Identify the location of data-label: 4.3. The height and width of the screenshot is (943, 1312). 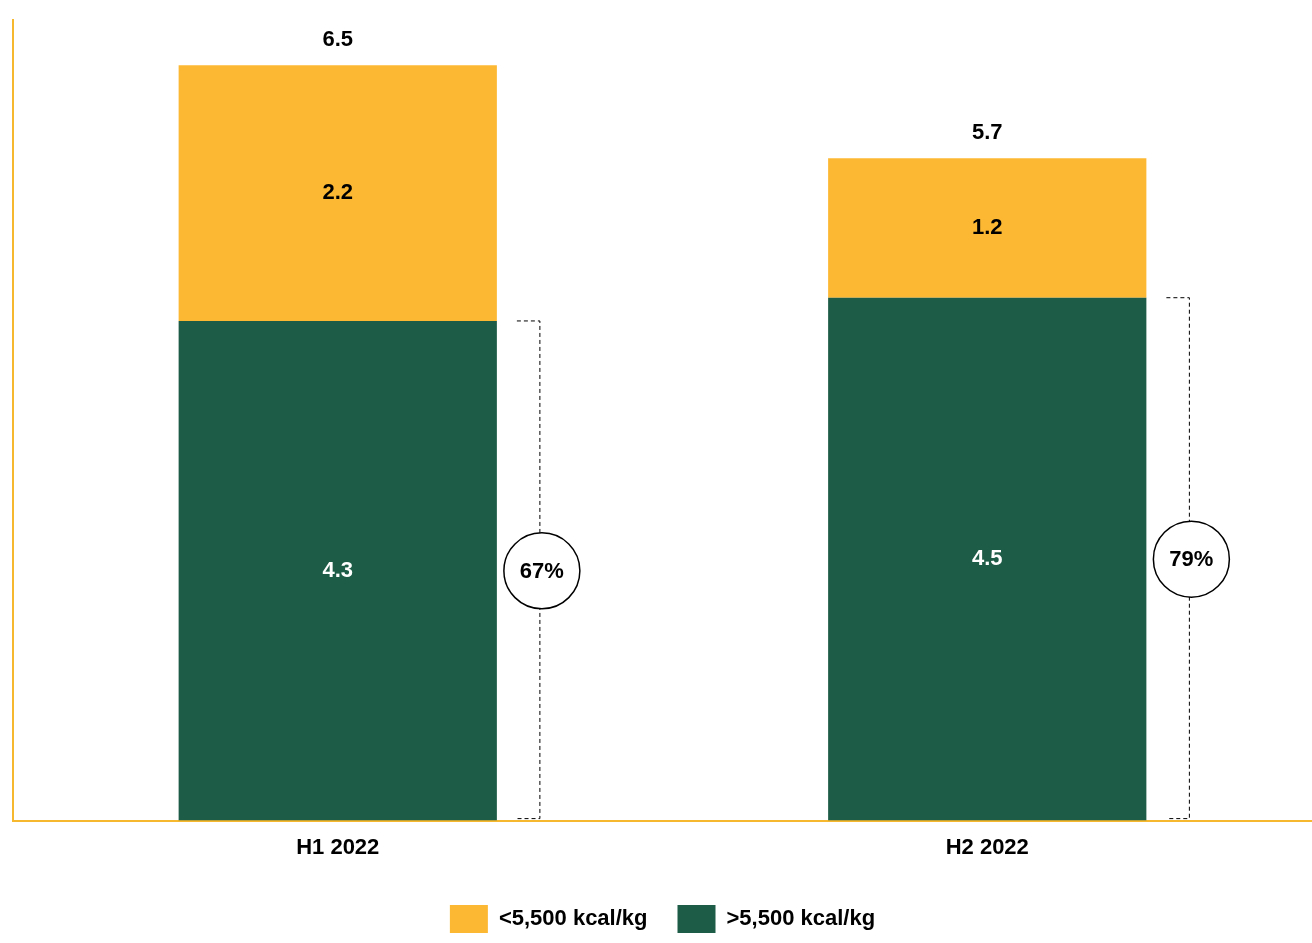
(338, 569).